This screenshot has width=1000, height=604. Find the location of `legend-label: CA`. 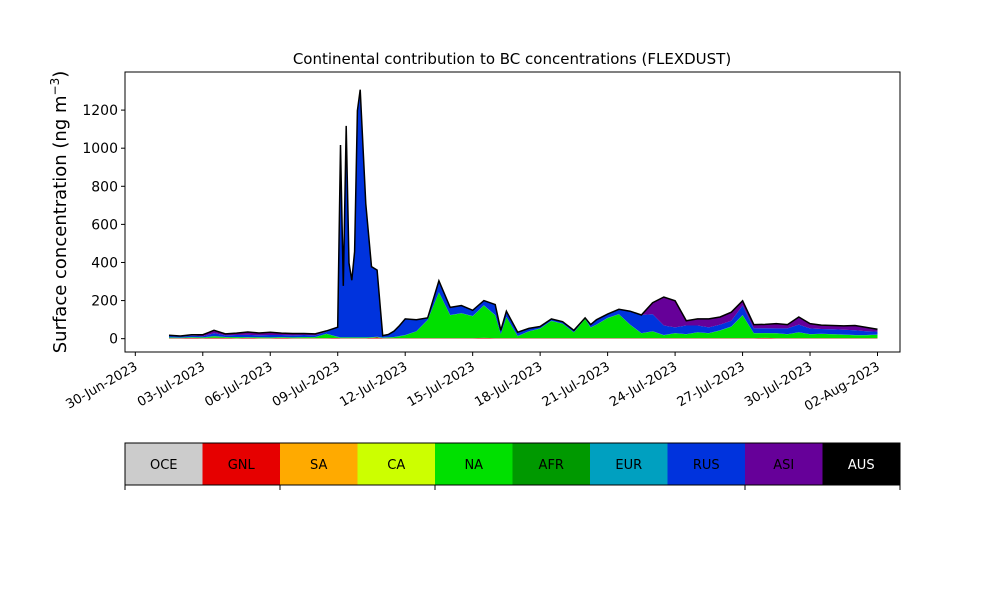

legend-label: CA is located at coordinates (396, 465).